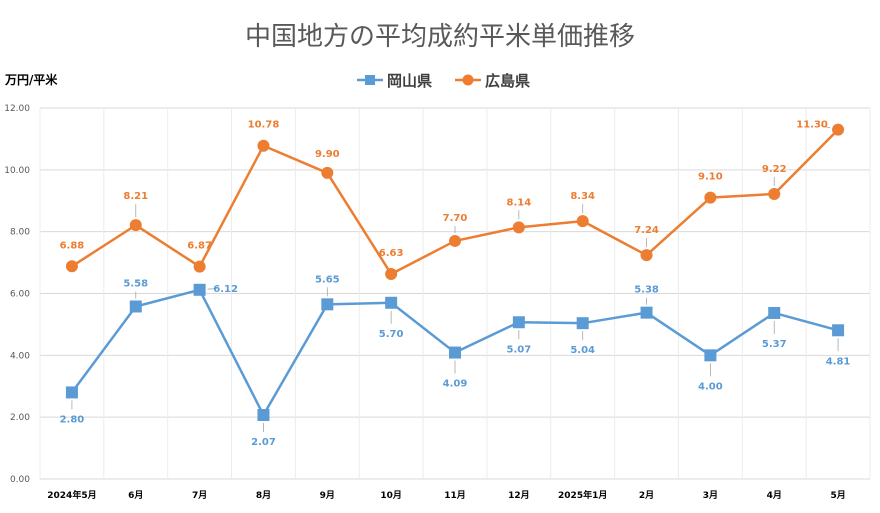  What do you see at coordinates (327, 495) in the screenshot?
I see `x-tick-label: 9月` at bounding box center [327, 495].